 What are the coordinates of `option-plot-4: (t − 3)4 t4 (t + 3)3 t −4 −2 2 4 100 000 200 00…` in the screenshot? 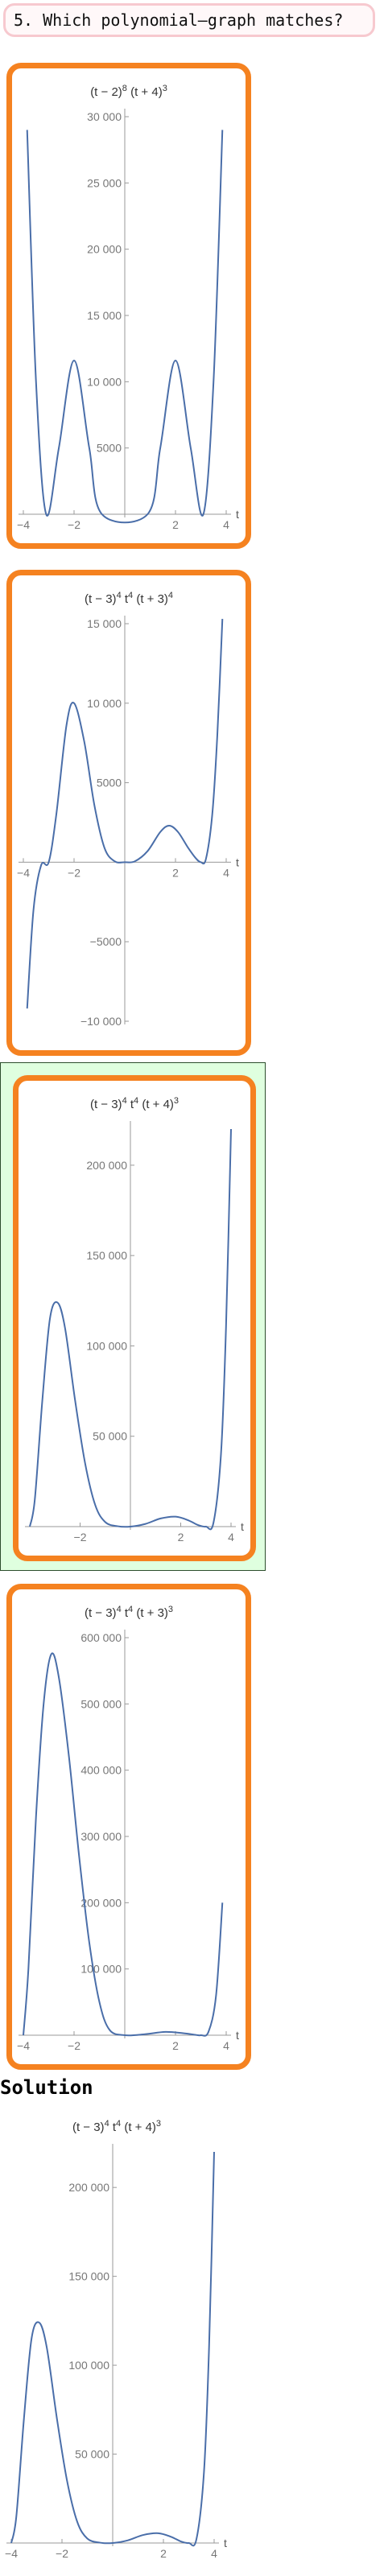 It's located at (128, 1828).